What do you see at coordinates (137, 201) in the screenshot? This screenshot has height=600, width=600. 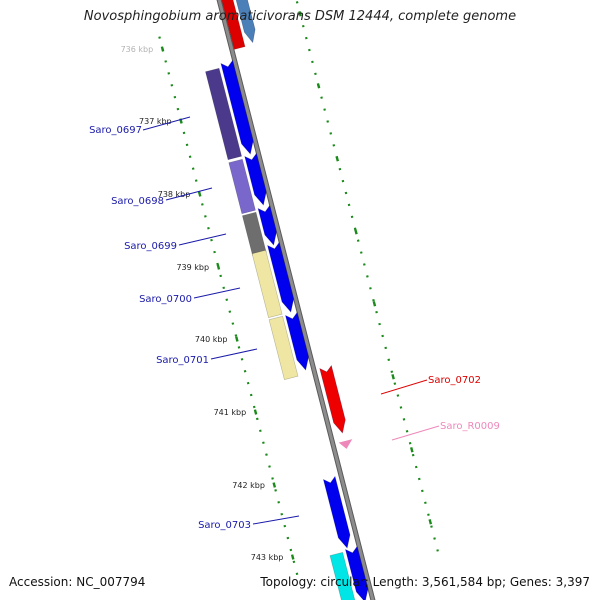 I see `gene-label-saro_0698: Saro_0698` at bounding box center [137, 201].